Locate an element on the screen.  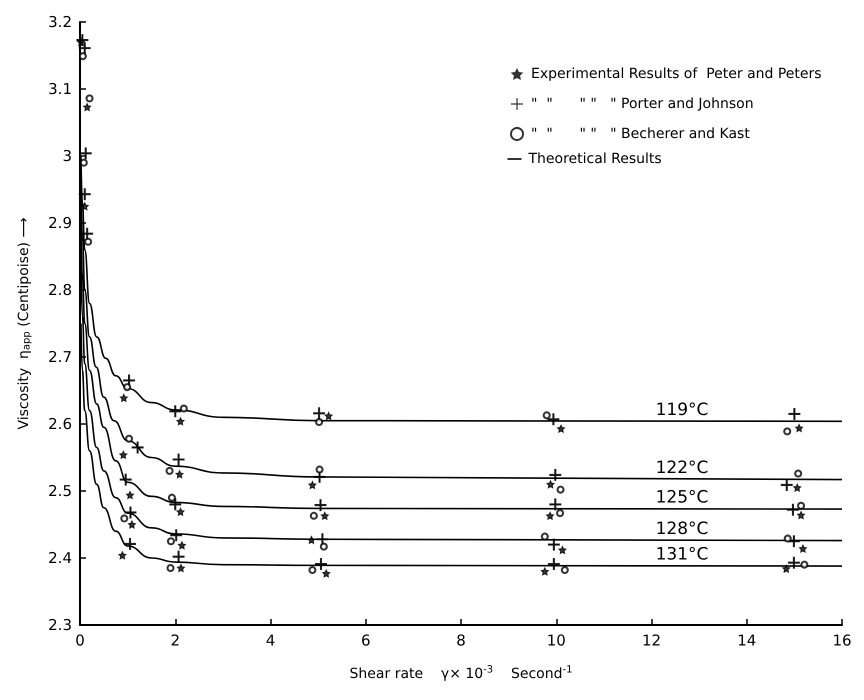
y-tick-label: 2.3 is located at coordinates (60, 625).